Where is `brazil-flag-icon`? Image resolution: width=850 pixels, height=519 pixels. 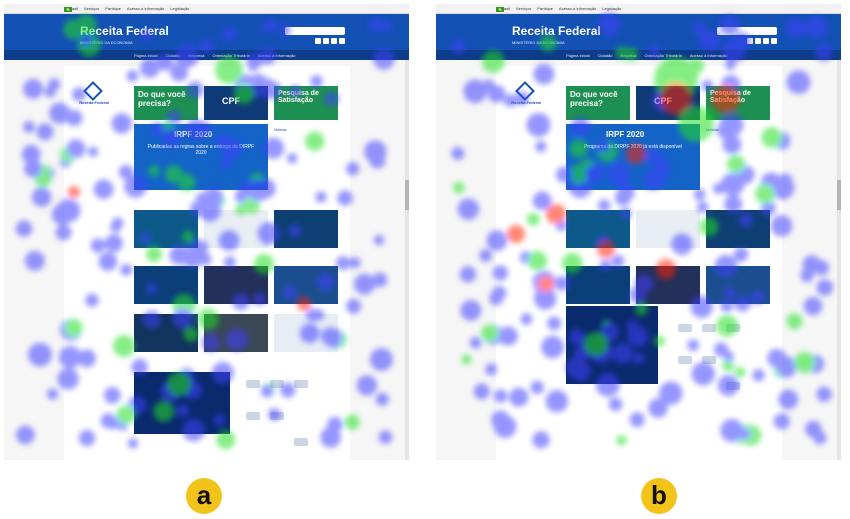 brazil-flag-icon is located at coordinates (500, 9).